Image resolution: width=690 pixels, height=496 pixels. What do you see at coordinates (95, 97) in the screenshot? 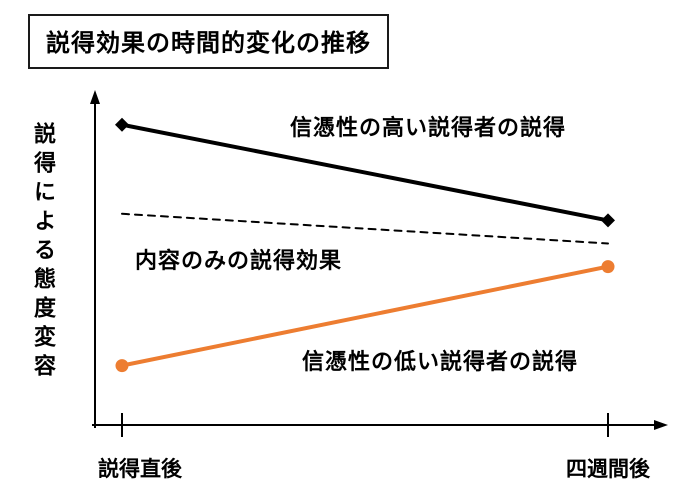
I see `y-axis-arrowhead-icon` at bounding box center [95, 97].